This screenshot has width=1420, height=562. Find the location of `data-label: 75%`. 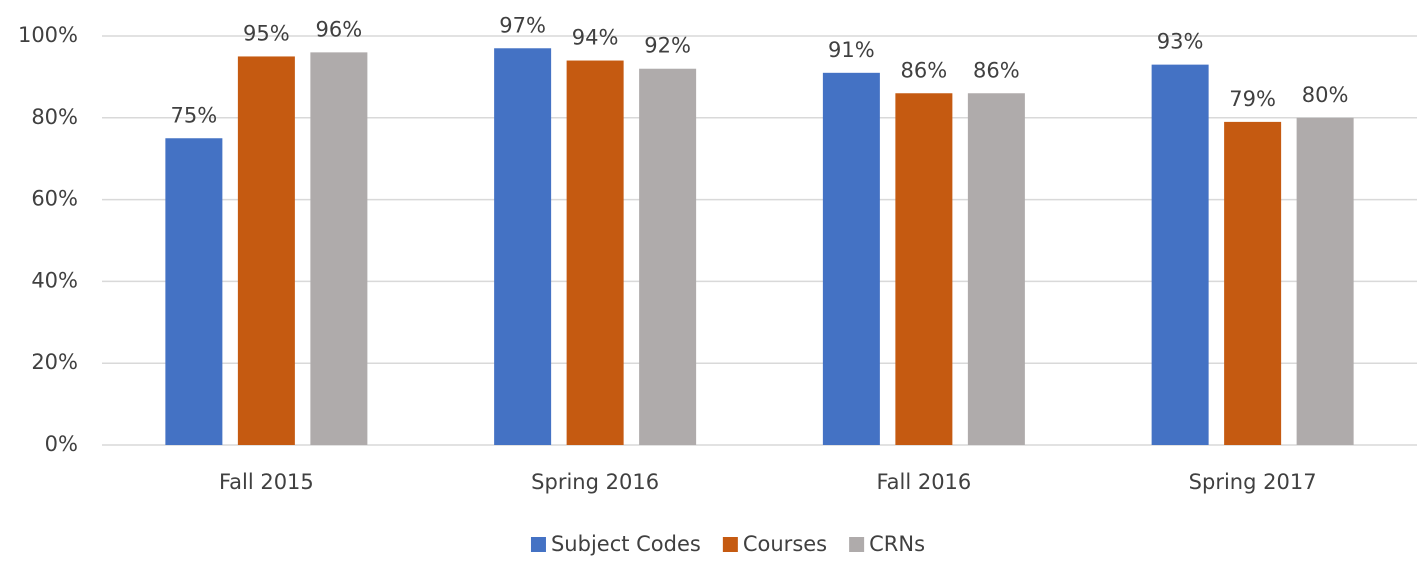

data-label: 75% is located at coordinates (194, 115).